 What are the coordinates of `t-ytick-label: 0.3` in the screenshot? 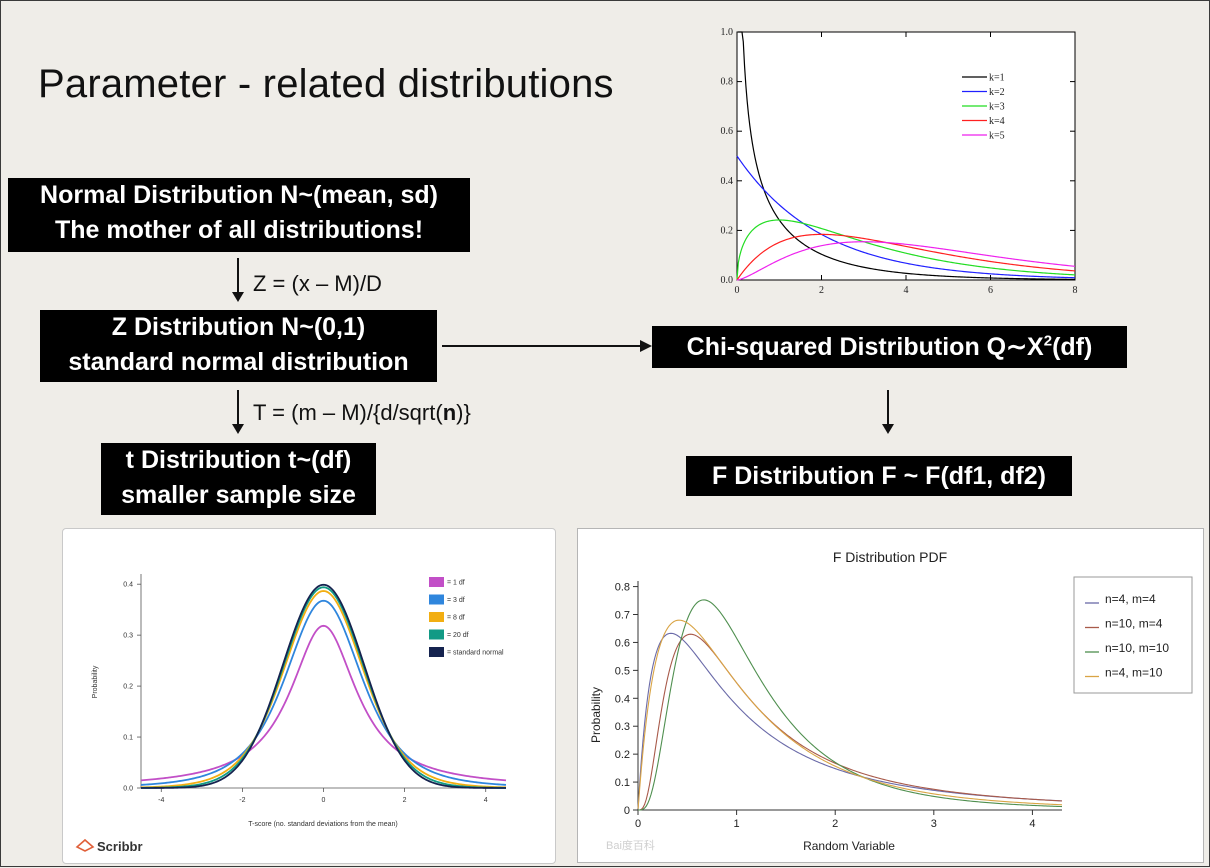 It's located at (128, 636).